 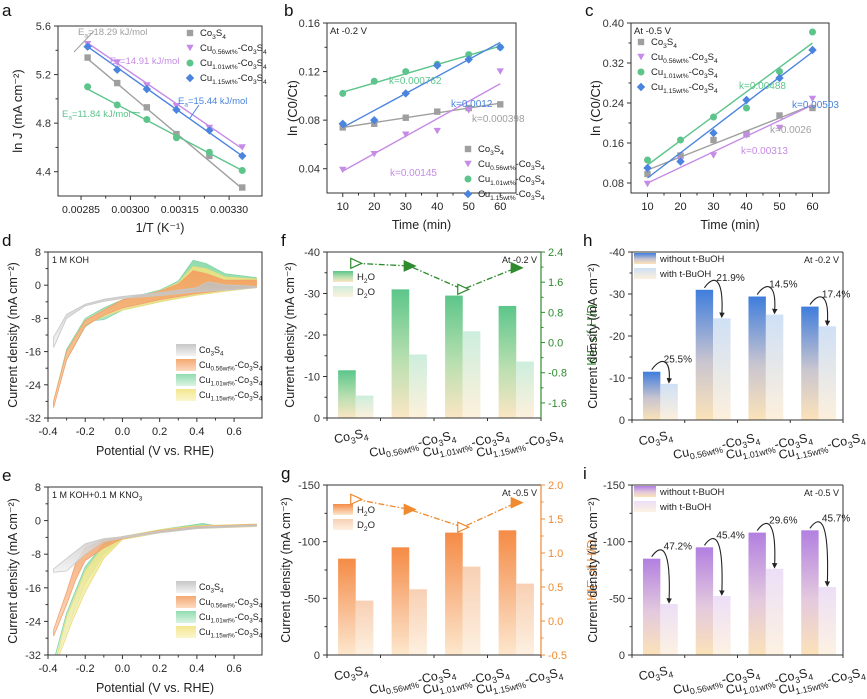 I want to click on condition-label: 1 M KOH, so click(x=70, y=260).